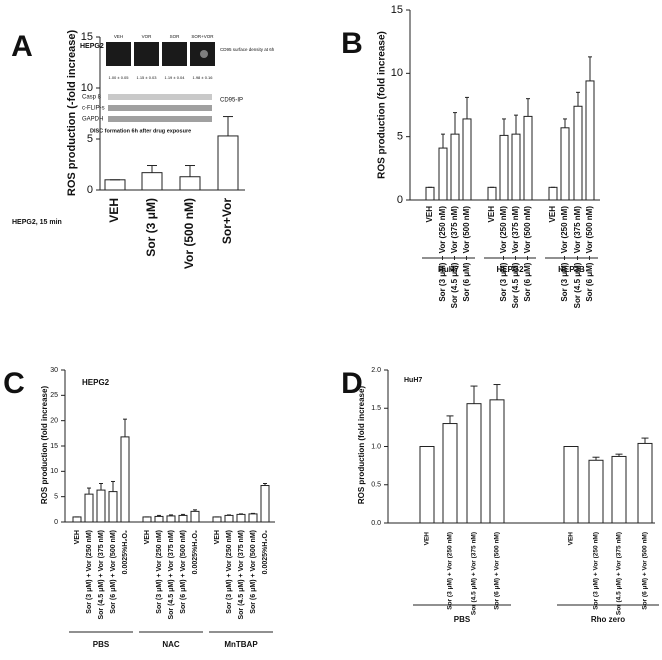 The height and width of the screenshot is (660, 662). What do you see at coordinates (376, 485) in the screenshot?
I see `y-tick-label: 0.5` at bounding box center [376, 485].